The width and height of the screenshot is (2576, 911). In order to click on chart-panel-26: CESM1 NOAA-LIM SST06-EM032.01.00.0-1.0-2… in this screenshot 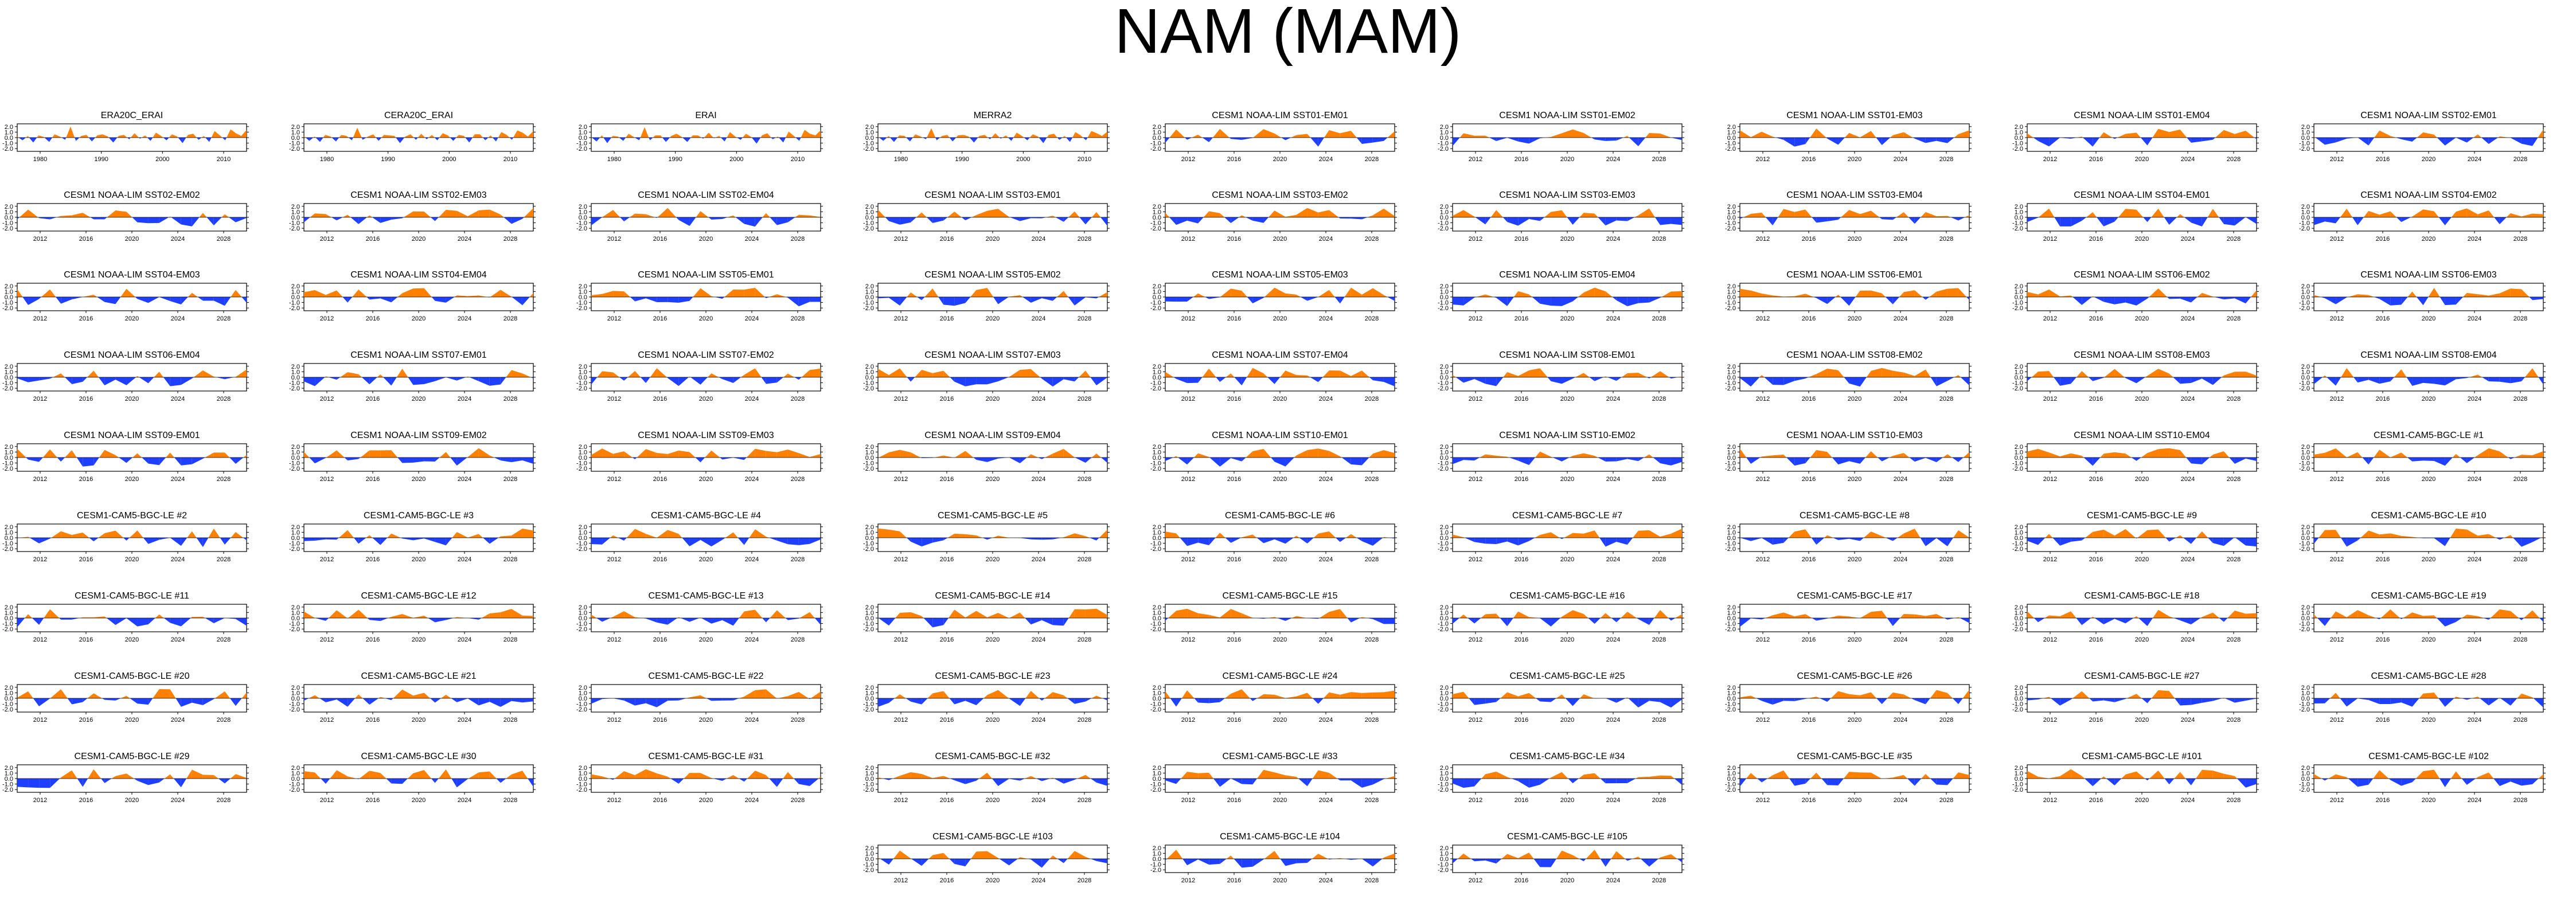, I will do `click(2422, 296)`.